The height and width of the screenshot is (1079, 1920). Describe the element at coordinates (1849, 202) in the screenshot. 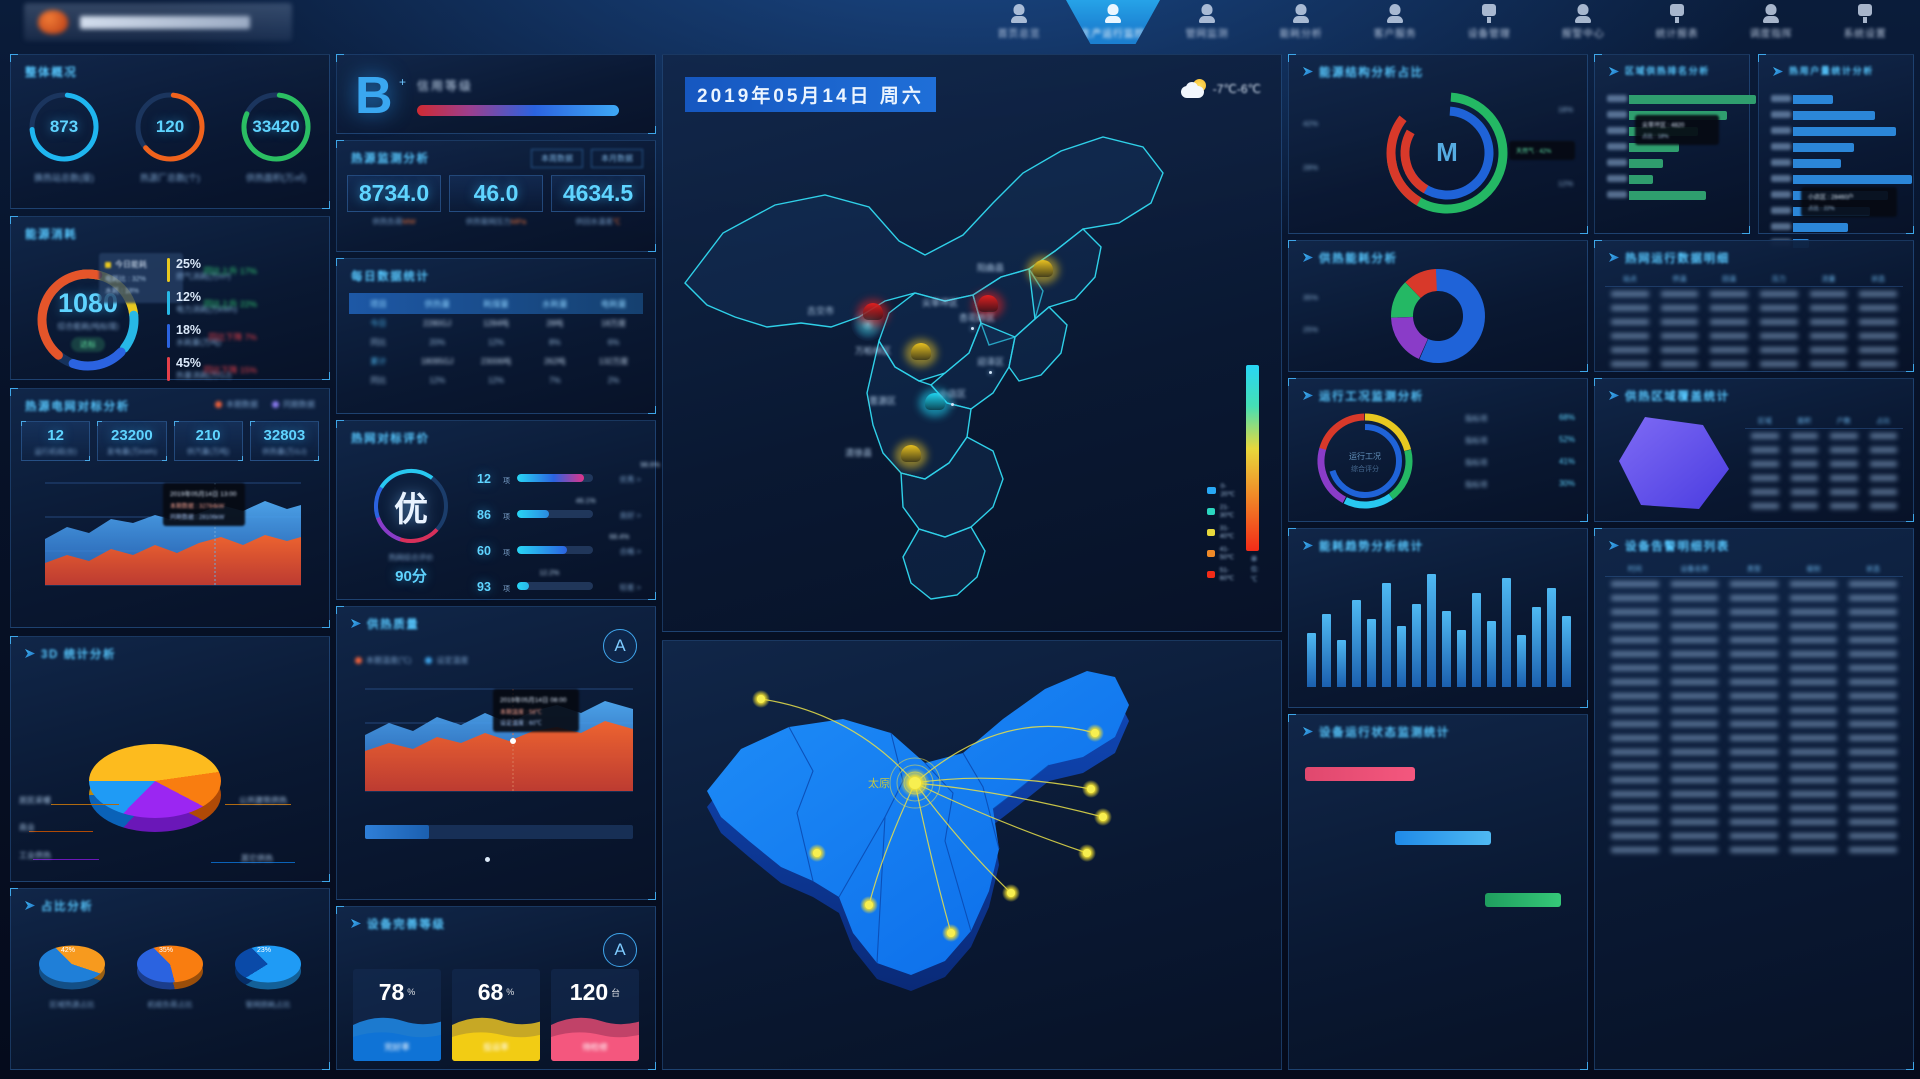

I see `chart-tooltip: 小店区 : 28460户 占比 : 22%` at that location.